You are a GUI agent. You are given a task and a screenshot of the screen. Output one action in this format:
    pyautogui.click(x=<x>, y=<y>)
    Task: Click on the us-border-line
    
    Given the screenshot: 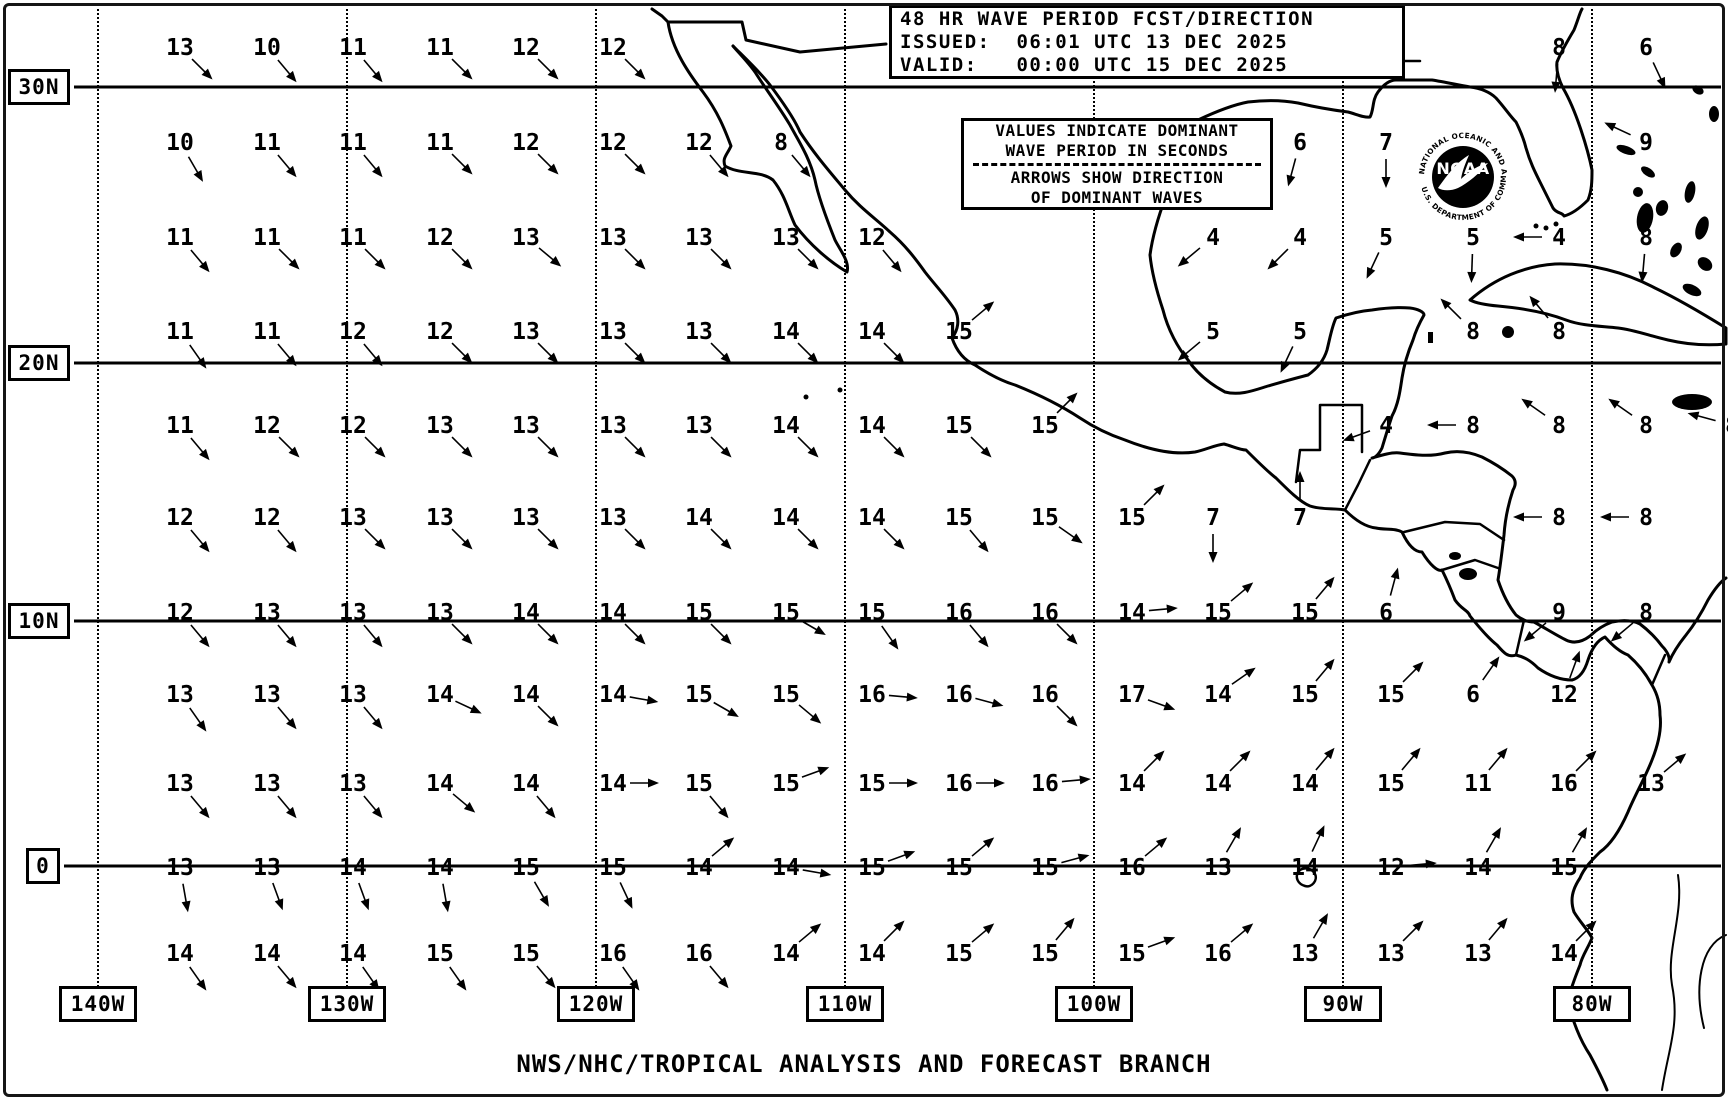 What is the action you would take?
    pyautogui.click(x=769, y=30)
    